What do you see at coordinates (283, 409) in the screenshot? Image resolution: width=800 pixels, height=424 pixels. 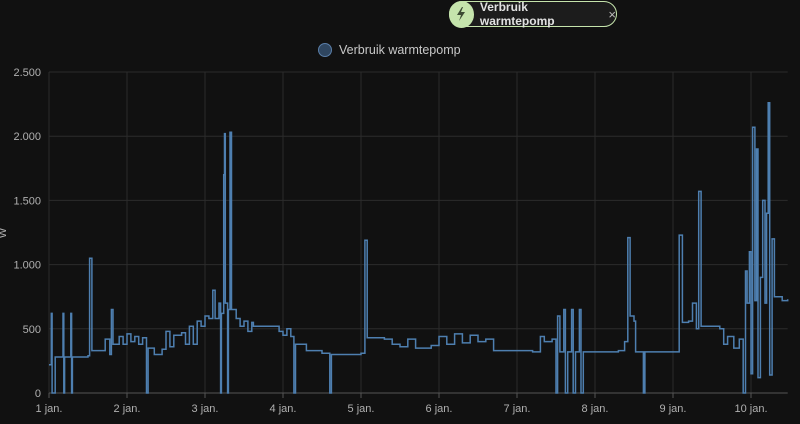 I see `x-tick-label: 4 jan.` at bounding box center [283, 409].